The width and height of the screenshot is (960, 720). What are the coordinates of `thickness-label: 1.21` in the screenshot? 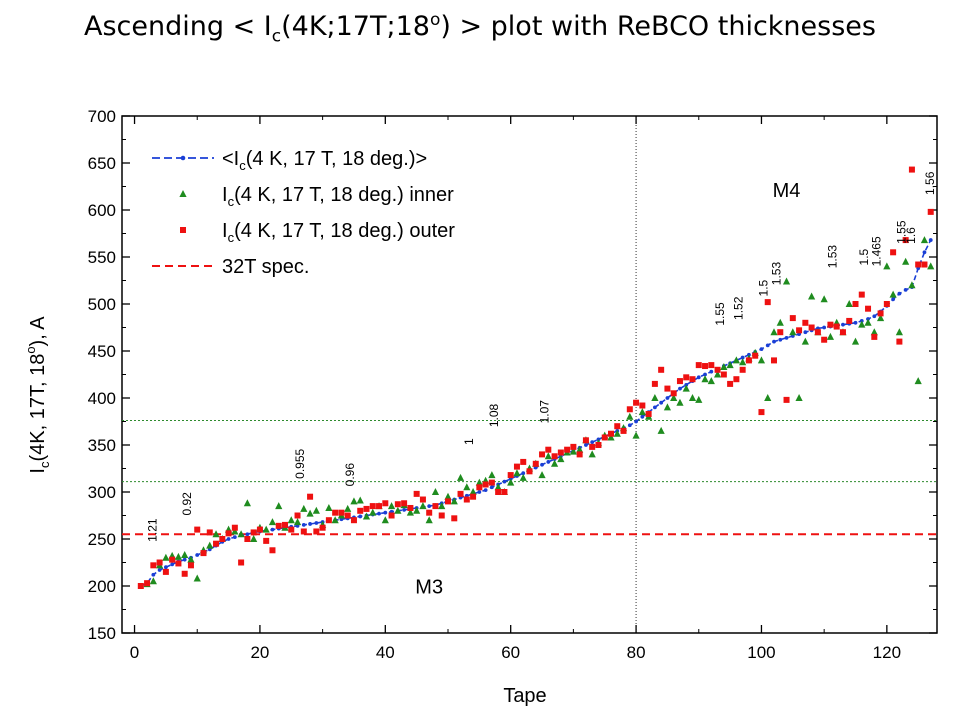 It's located at (152, 530).